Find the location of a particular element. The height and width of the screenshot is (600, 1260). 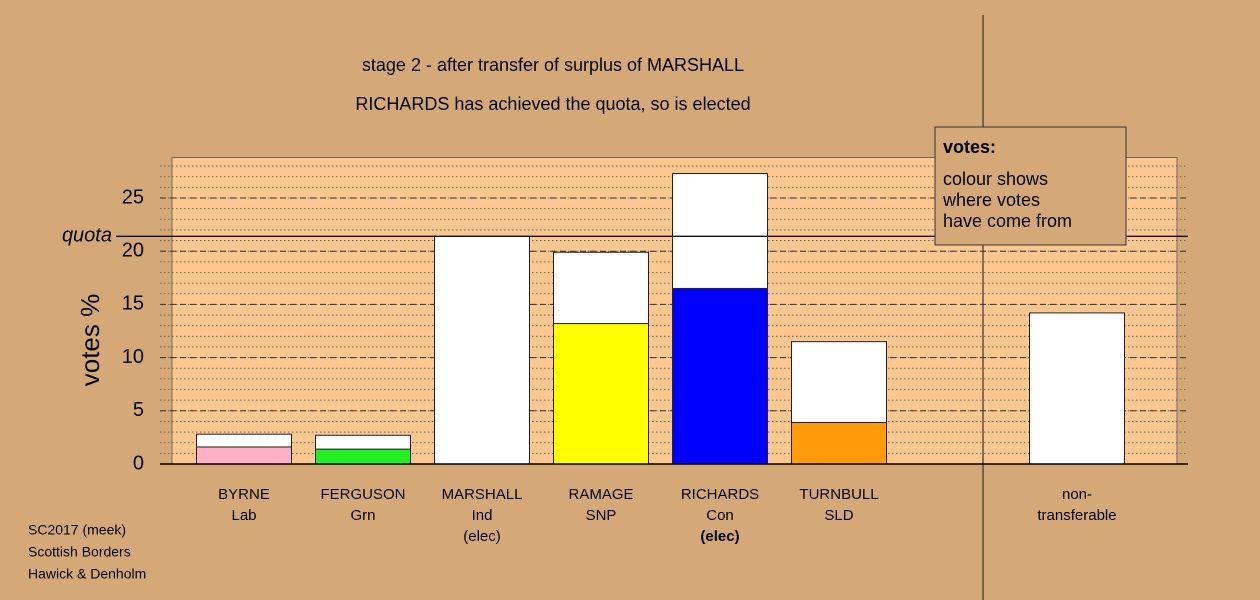

legend-box is located at coordinates (1030, 186).